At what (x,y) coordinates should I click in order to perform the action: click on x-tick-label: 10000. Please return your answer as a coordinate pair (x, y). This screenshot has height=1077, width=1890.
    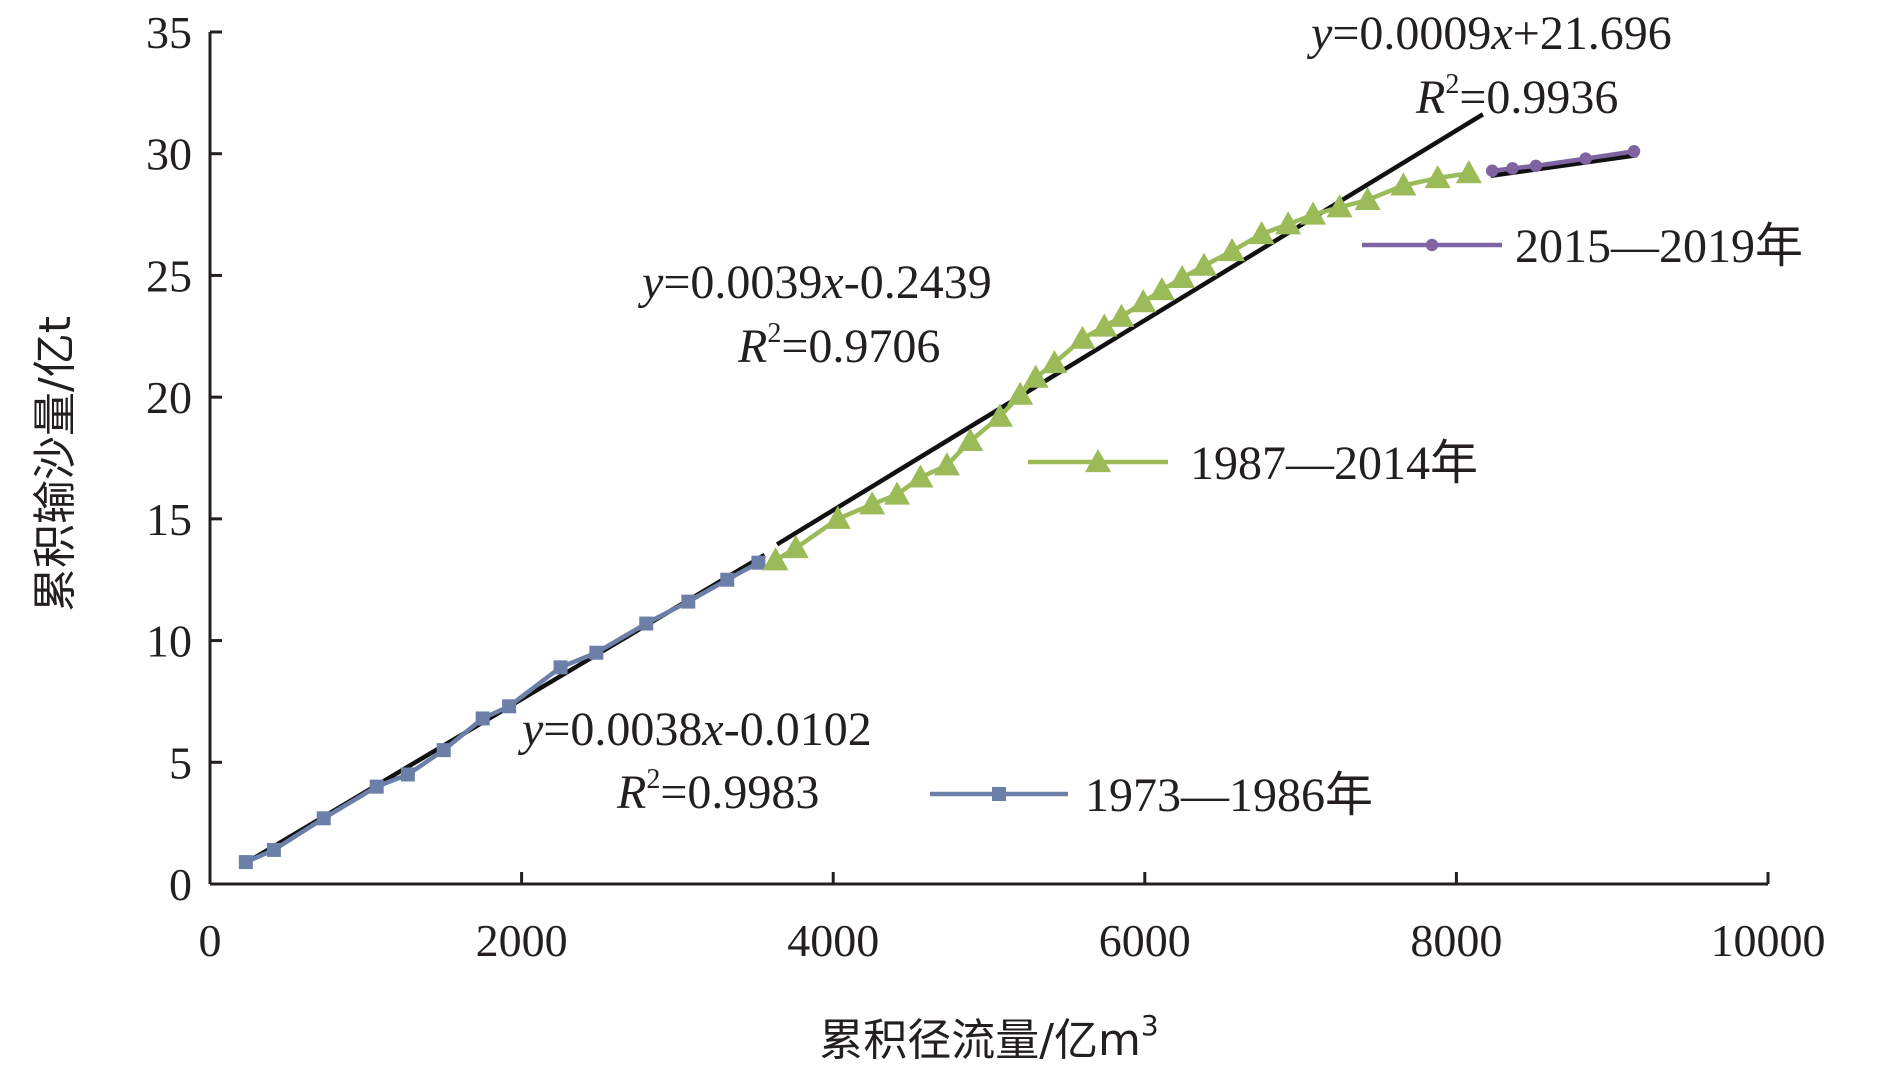
    Looking at the image, I should click on (1768, 940).